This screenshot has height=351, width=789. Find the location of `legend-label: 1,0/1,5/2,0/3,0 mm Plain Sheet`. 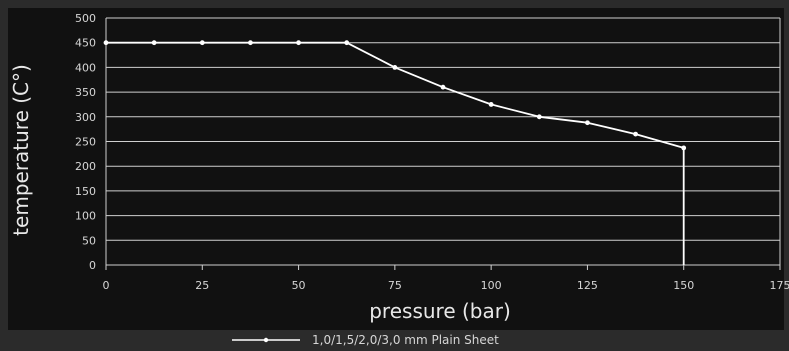

legend-label: 1,0/1,5/2,0/3,0 mm Plain Sheet is located at coordinates (405, 340).